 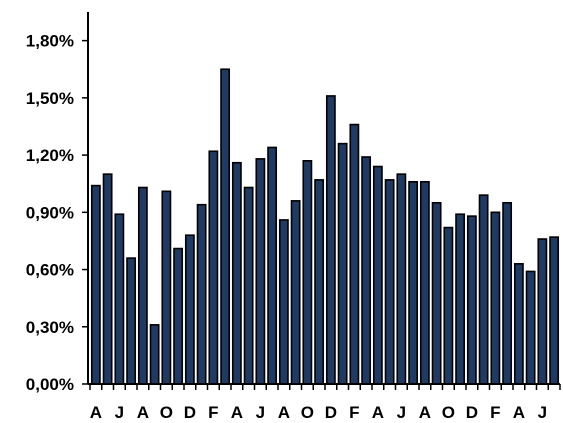 What do you see at coordinates (50, 155) in the screenshot?
I see `y-tick-label: 1,20%` at bounding box center [50, 155].